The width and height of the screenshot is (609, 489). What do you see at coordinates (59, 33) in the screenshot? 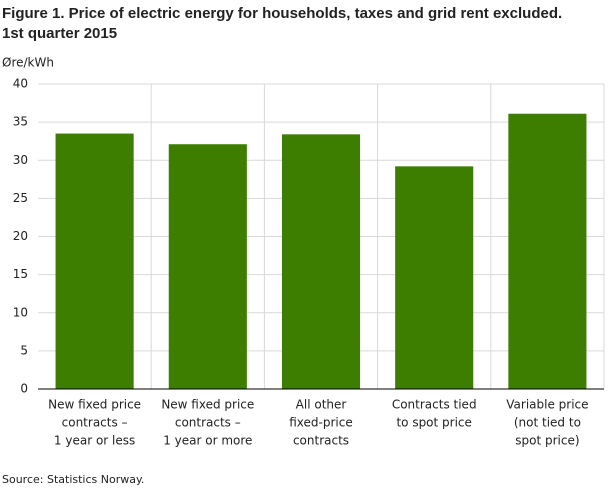
I see `chart-title: 1st quarter 2015` at bounding box center [59, 33].